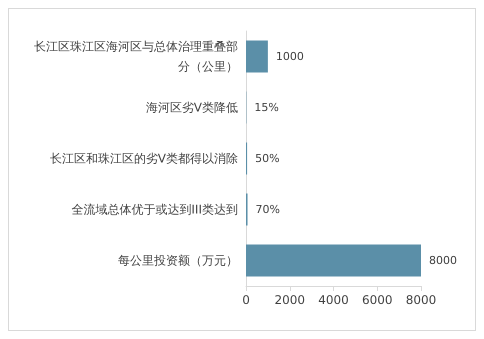  I want to click on x-tick-label: 4000, so click(333, 300).